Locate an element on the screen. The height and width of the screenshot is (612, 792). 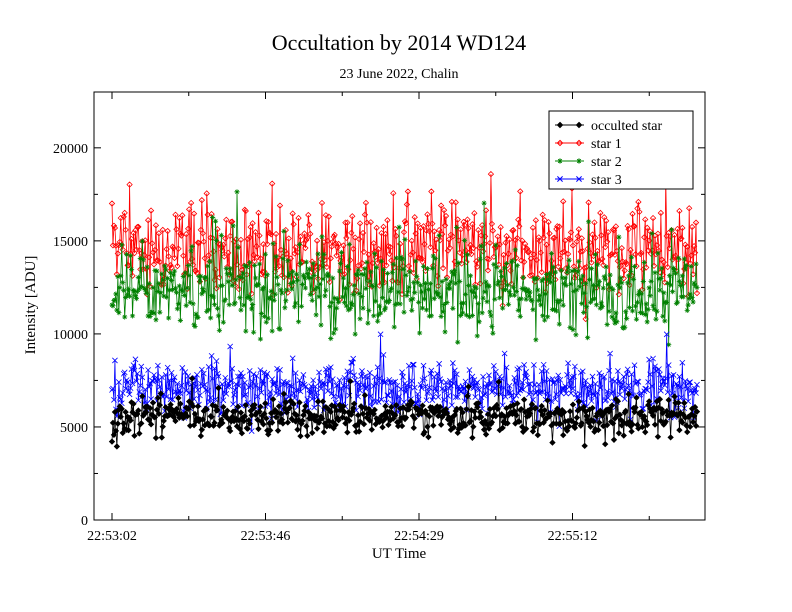
legend-label: star 3 is located at coordinates (606, 180).